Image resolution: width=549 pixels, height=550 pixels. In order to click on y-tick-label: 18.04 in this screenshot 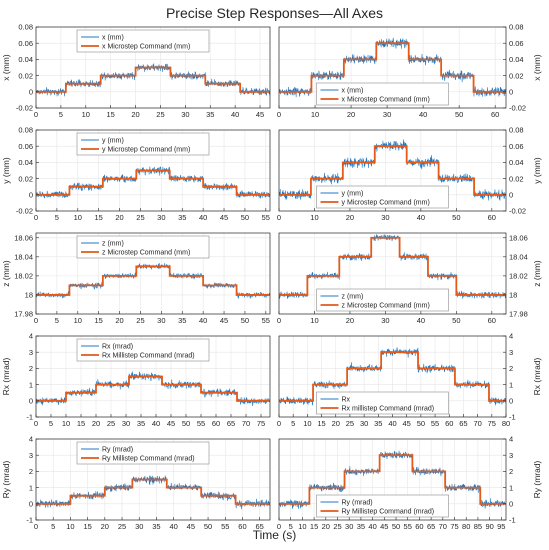, I will do `click(23, 257)`.